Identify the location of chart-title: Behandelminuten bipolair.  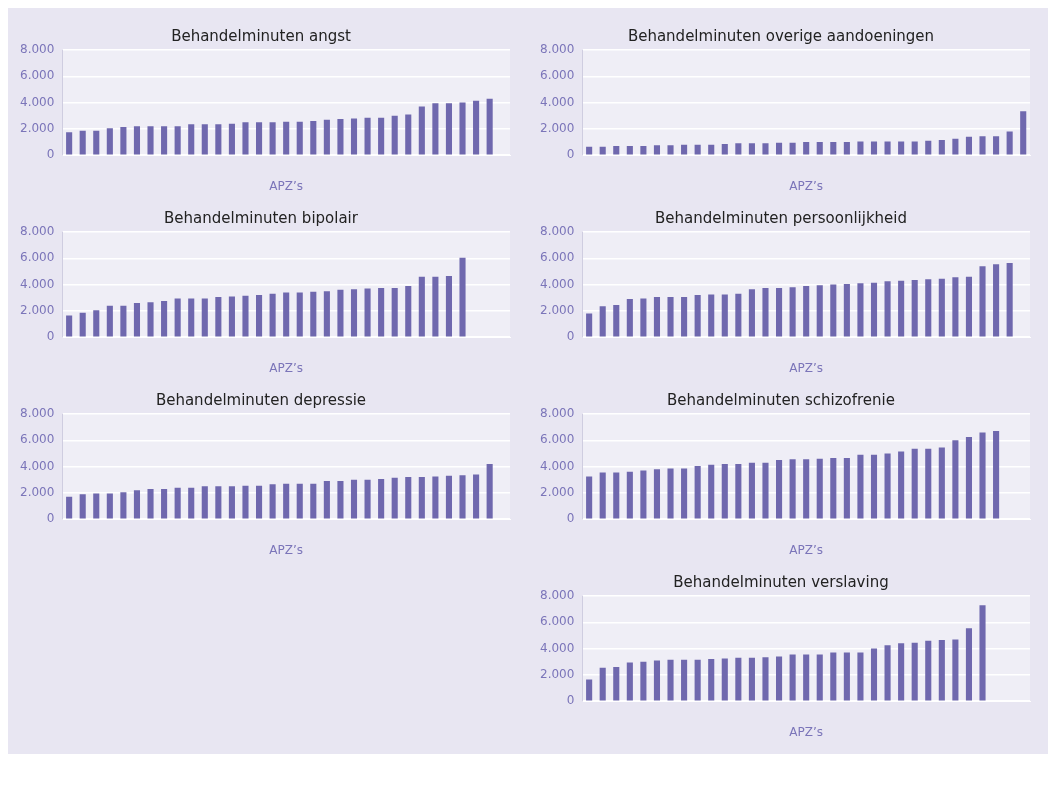
(261, 217).